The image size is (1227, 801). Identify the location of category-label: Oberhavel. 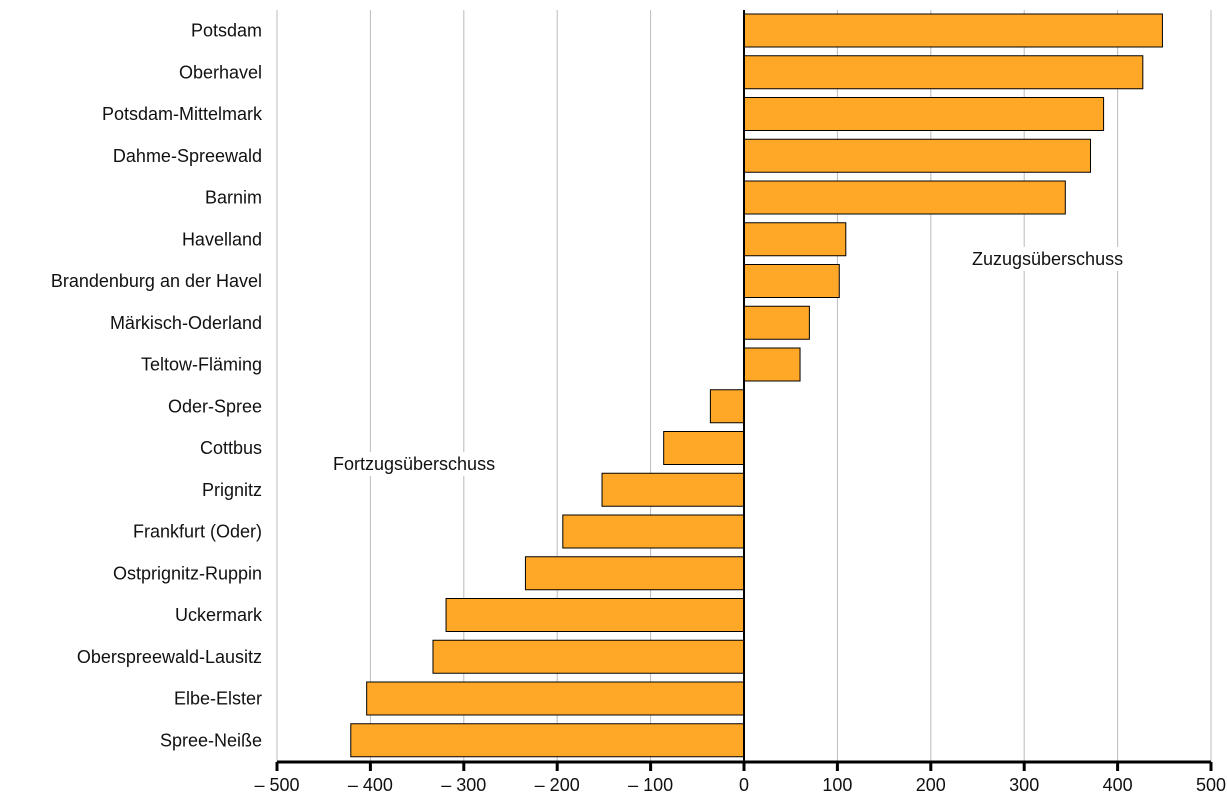
(220, 72).